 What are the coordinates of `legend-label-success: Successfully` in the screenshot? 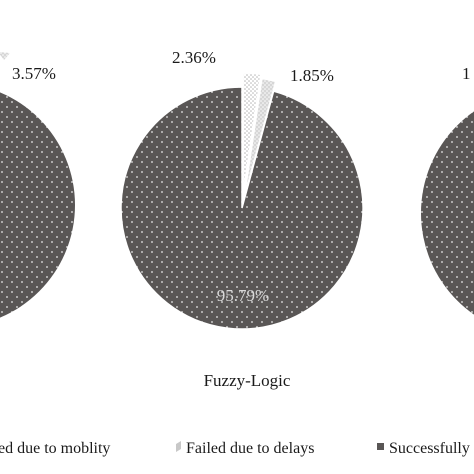 It's located at (429, 448).